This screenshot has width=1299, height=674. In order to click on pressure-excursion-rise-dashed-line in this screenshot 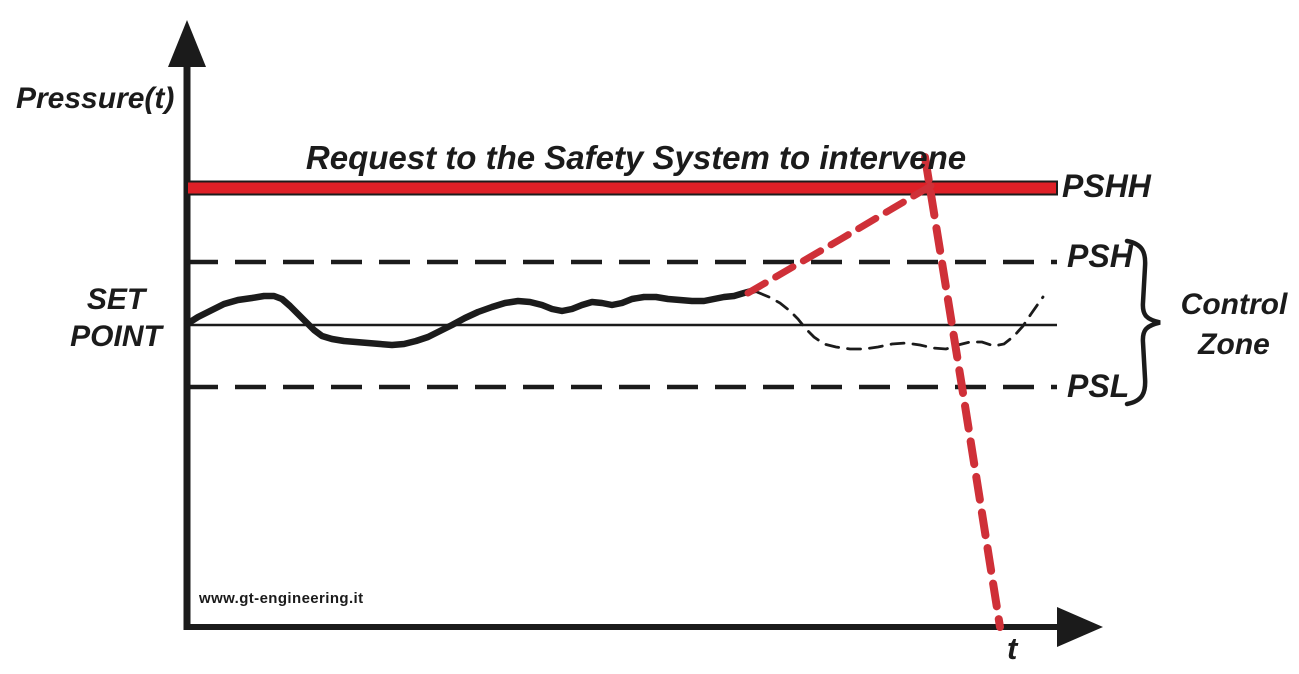, I will do `click(841, 238)`.